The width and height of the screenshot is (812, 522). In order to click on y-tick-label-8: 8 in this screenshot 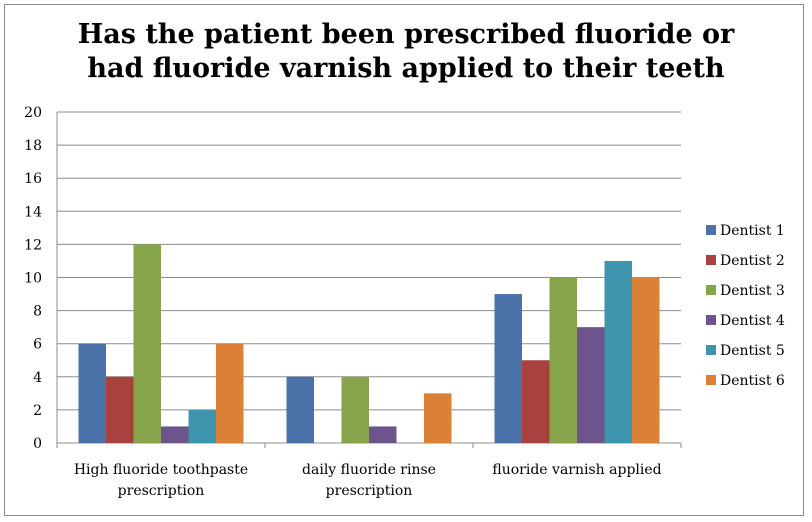, I will do `click(37, 312)`.